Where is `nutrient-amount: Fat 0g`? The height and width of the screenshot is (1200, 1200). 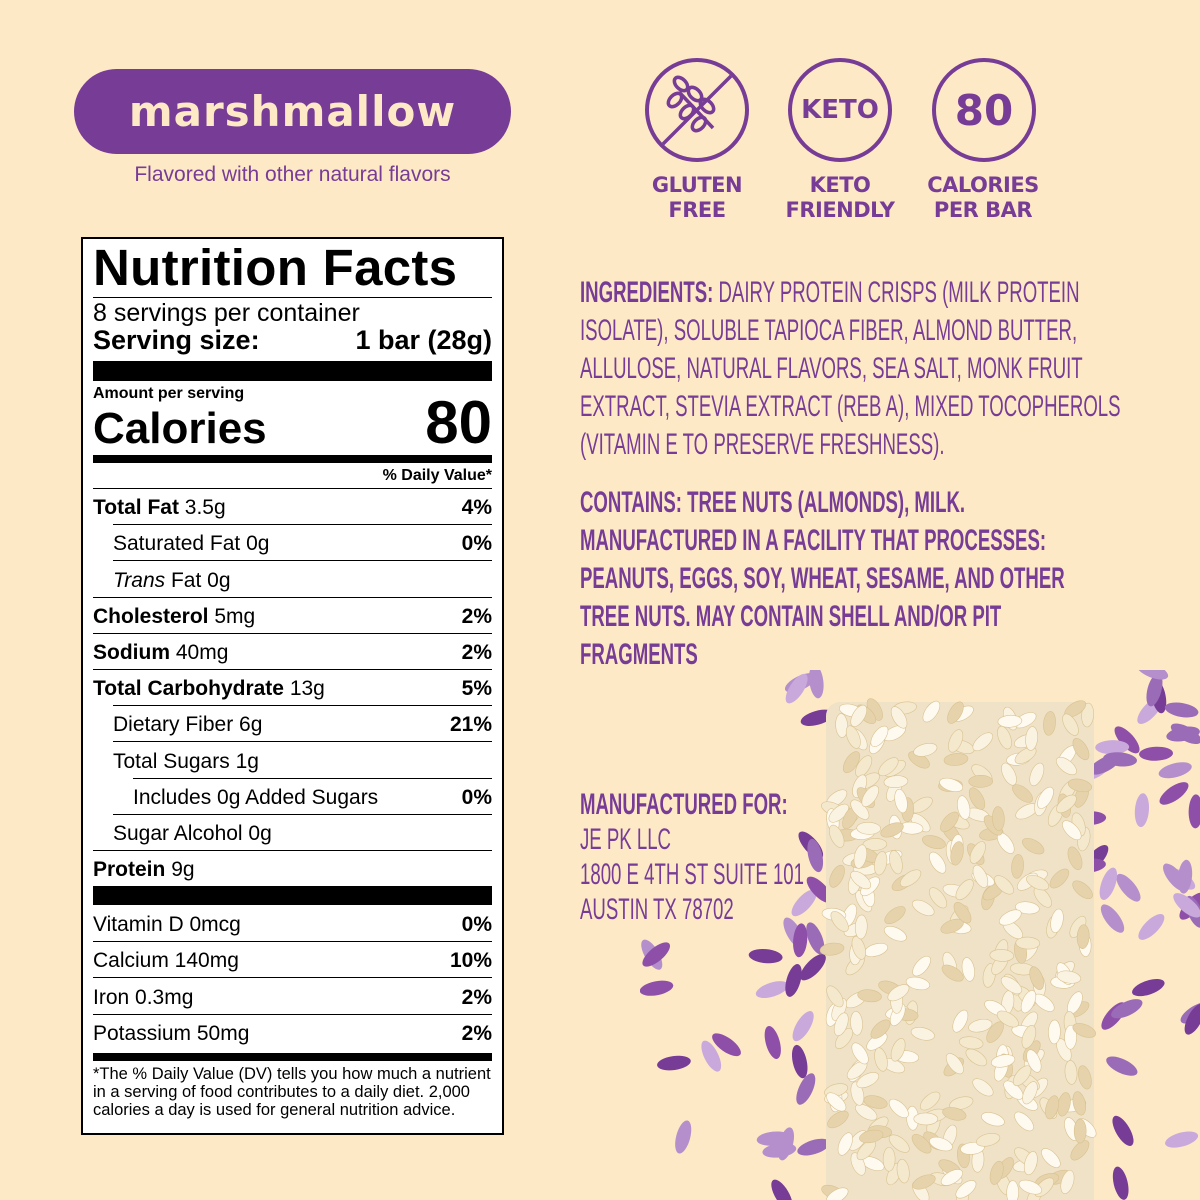
nutrient-amount: Fat 0g is located at coordinates (200, 580).